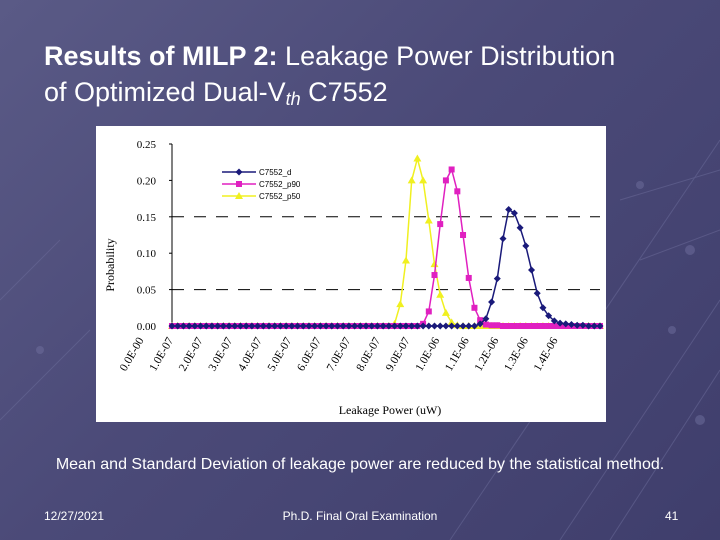 This screenshot has width=720, height=540. What do you see at coordinates (275, 172) in the screenshot?
I see `legend-label: C7552_d` at bounding box center [275, 172].